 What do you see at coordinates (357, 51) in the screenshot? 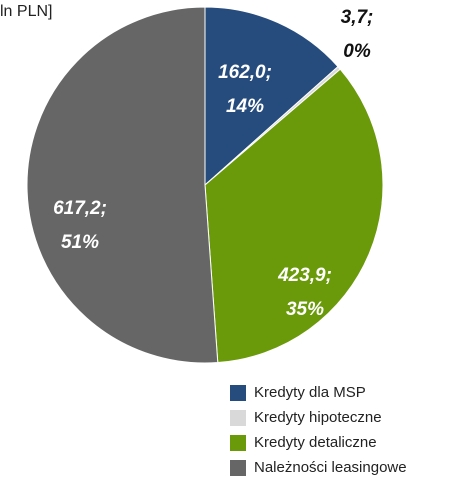
I see `data-label: 0%` at bounding box center [357, 51].